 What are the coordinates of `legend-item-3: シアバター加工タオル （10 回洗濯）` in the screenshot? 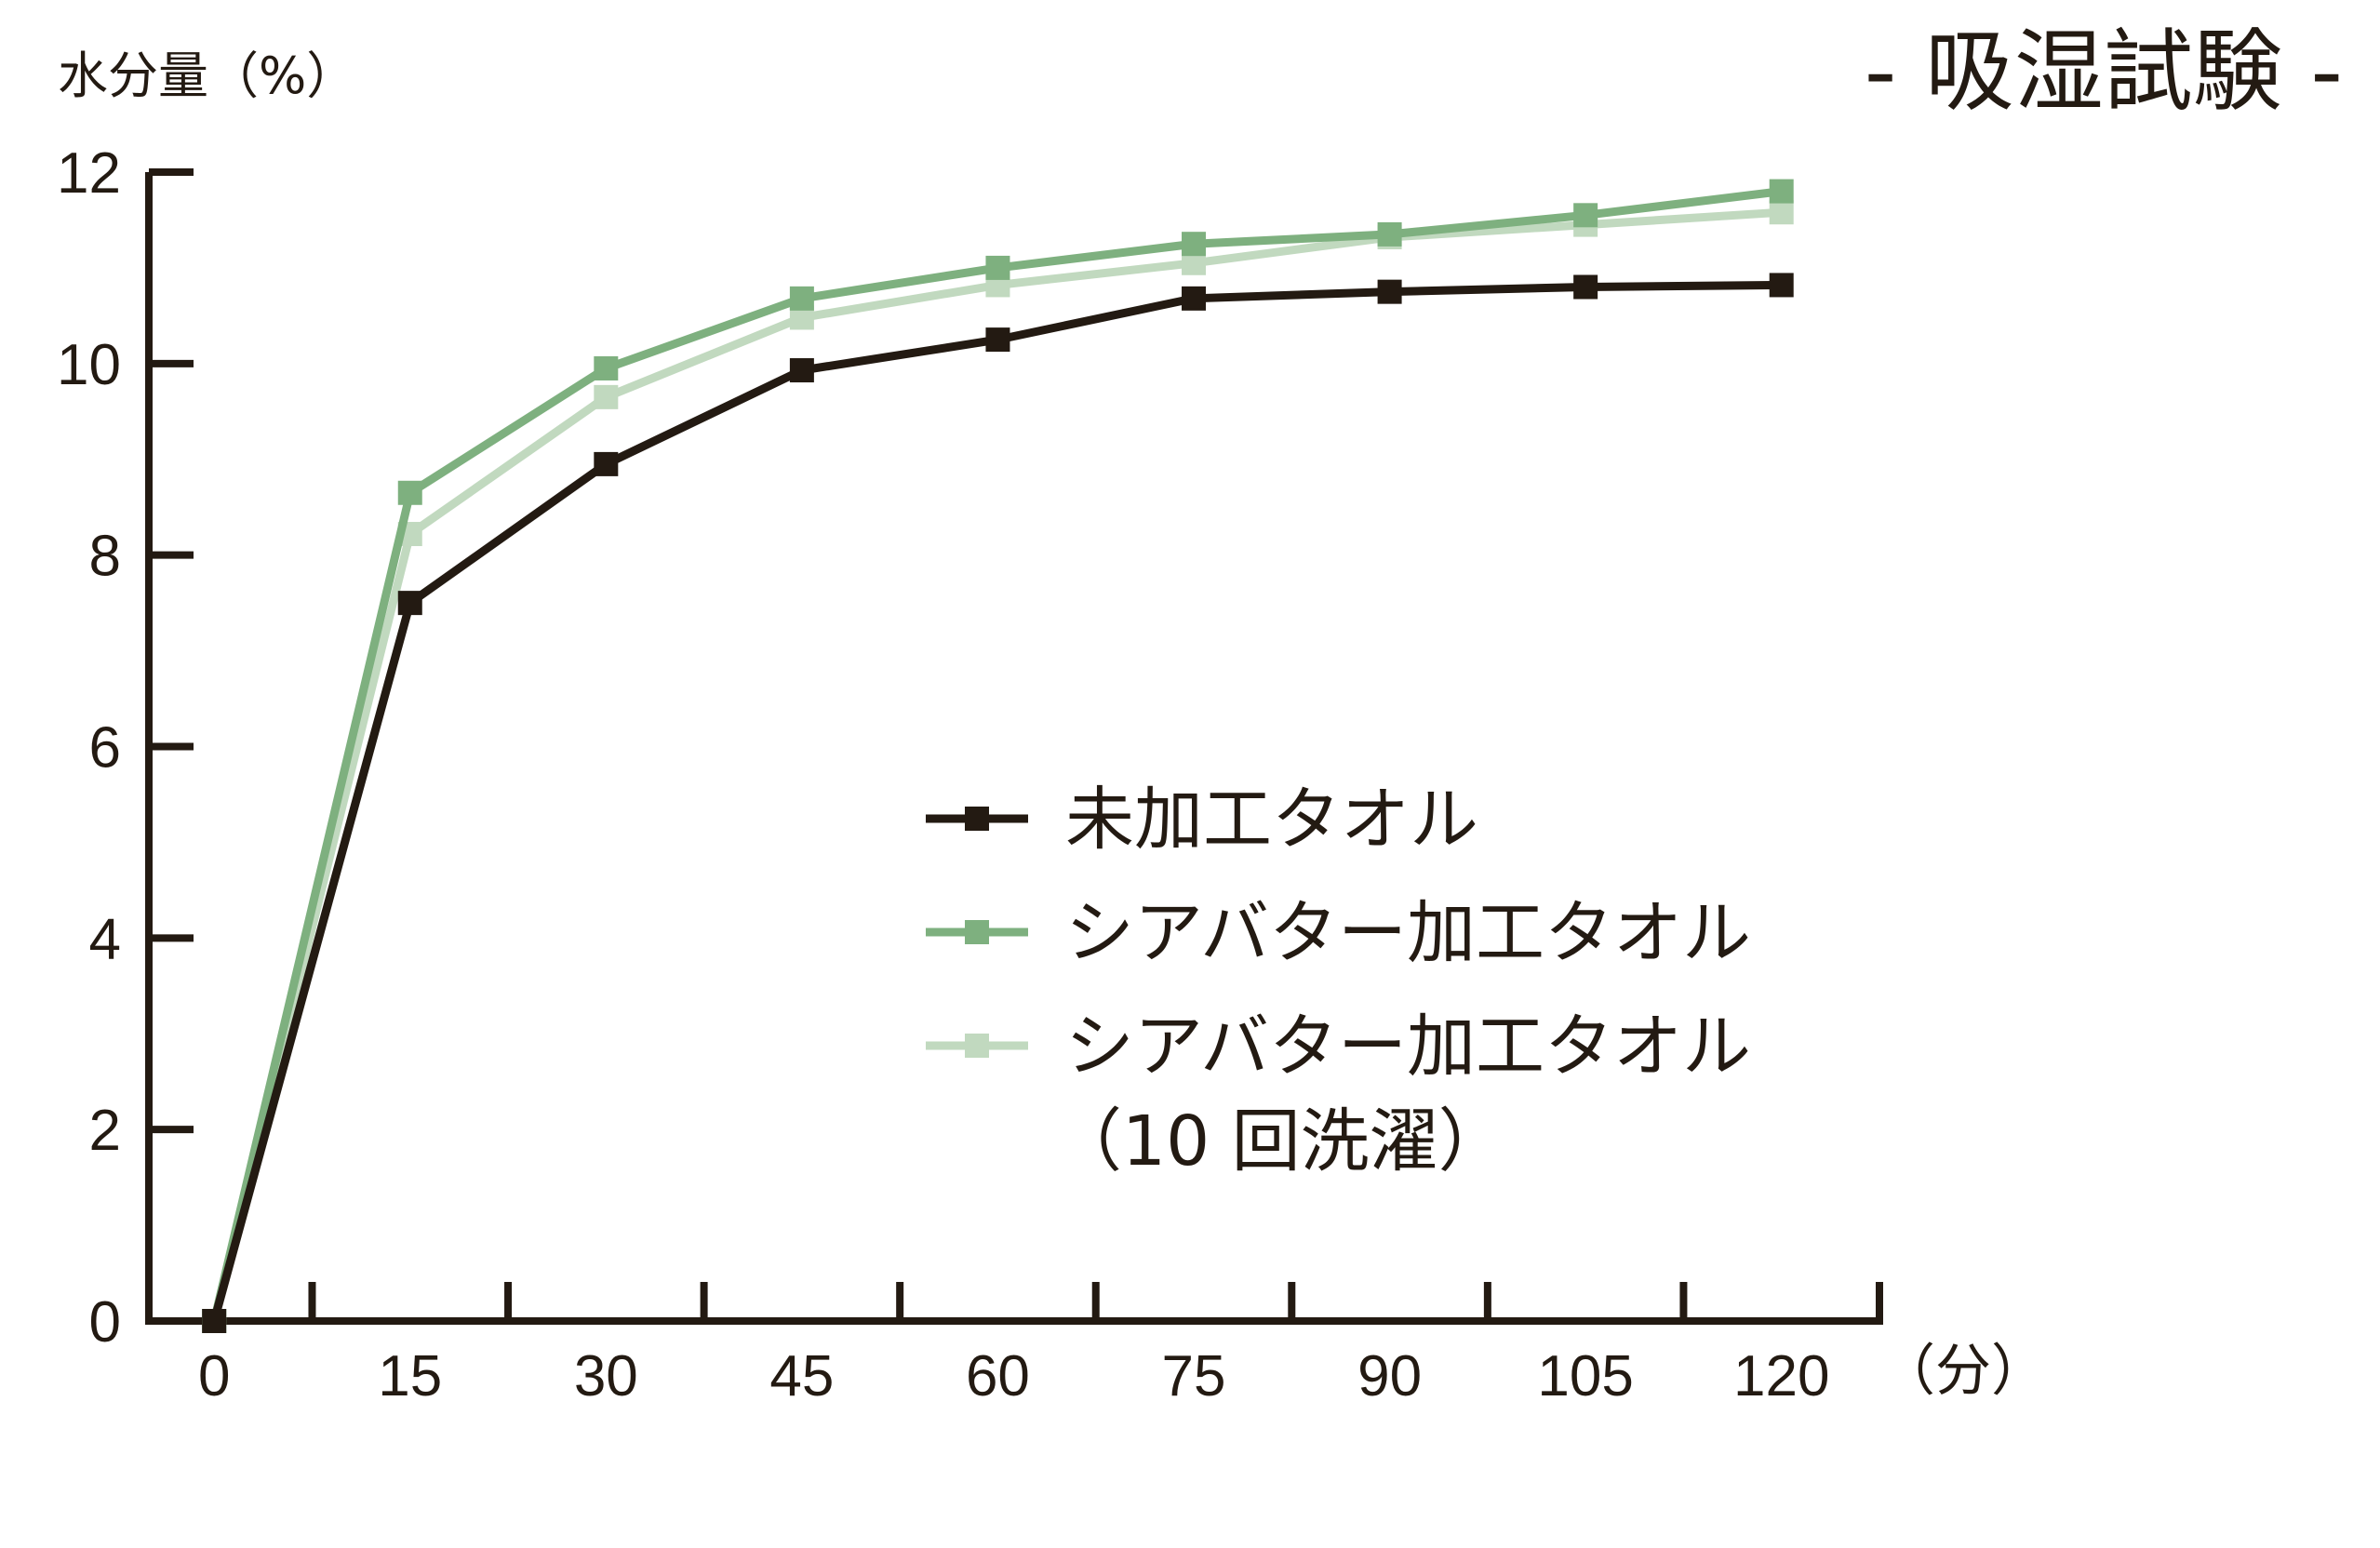 It's located at (1338, 1094).